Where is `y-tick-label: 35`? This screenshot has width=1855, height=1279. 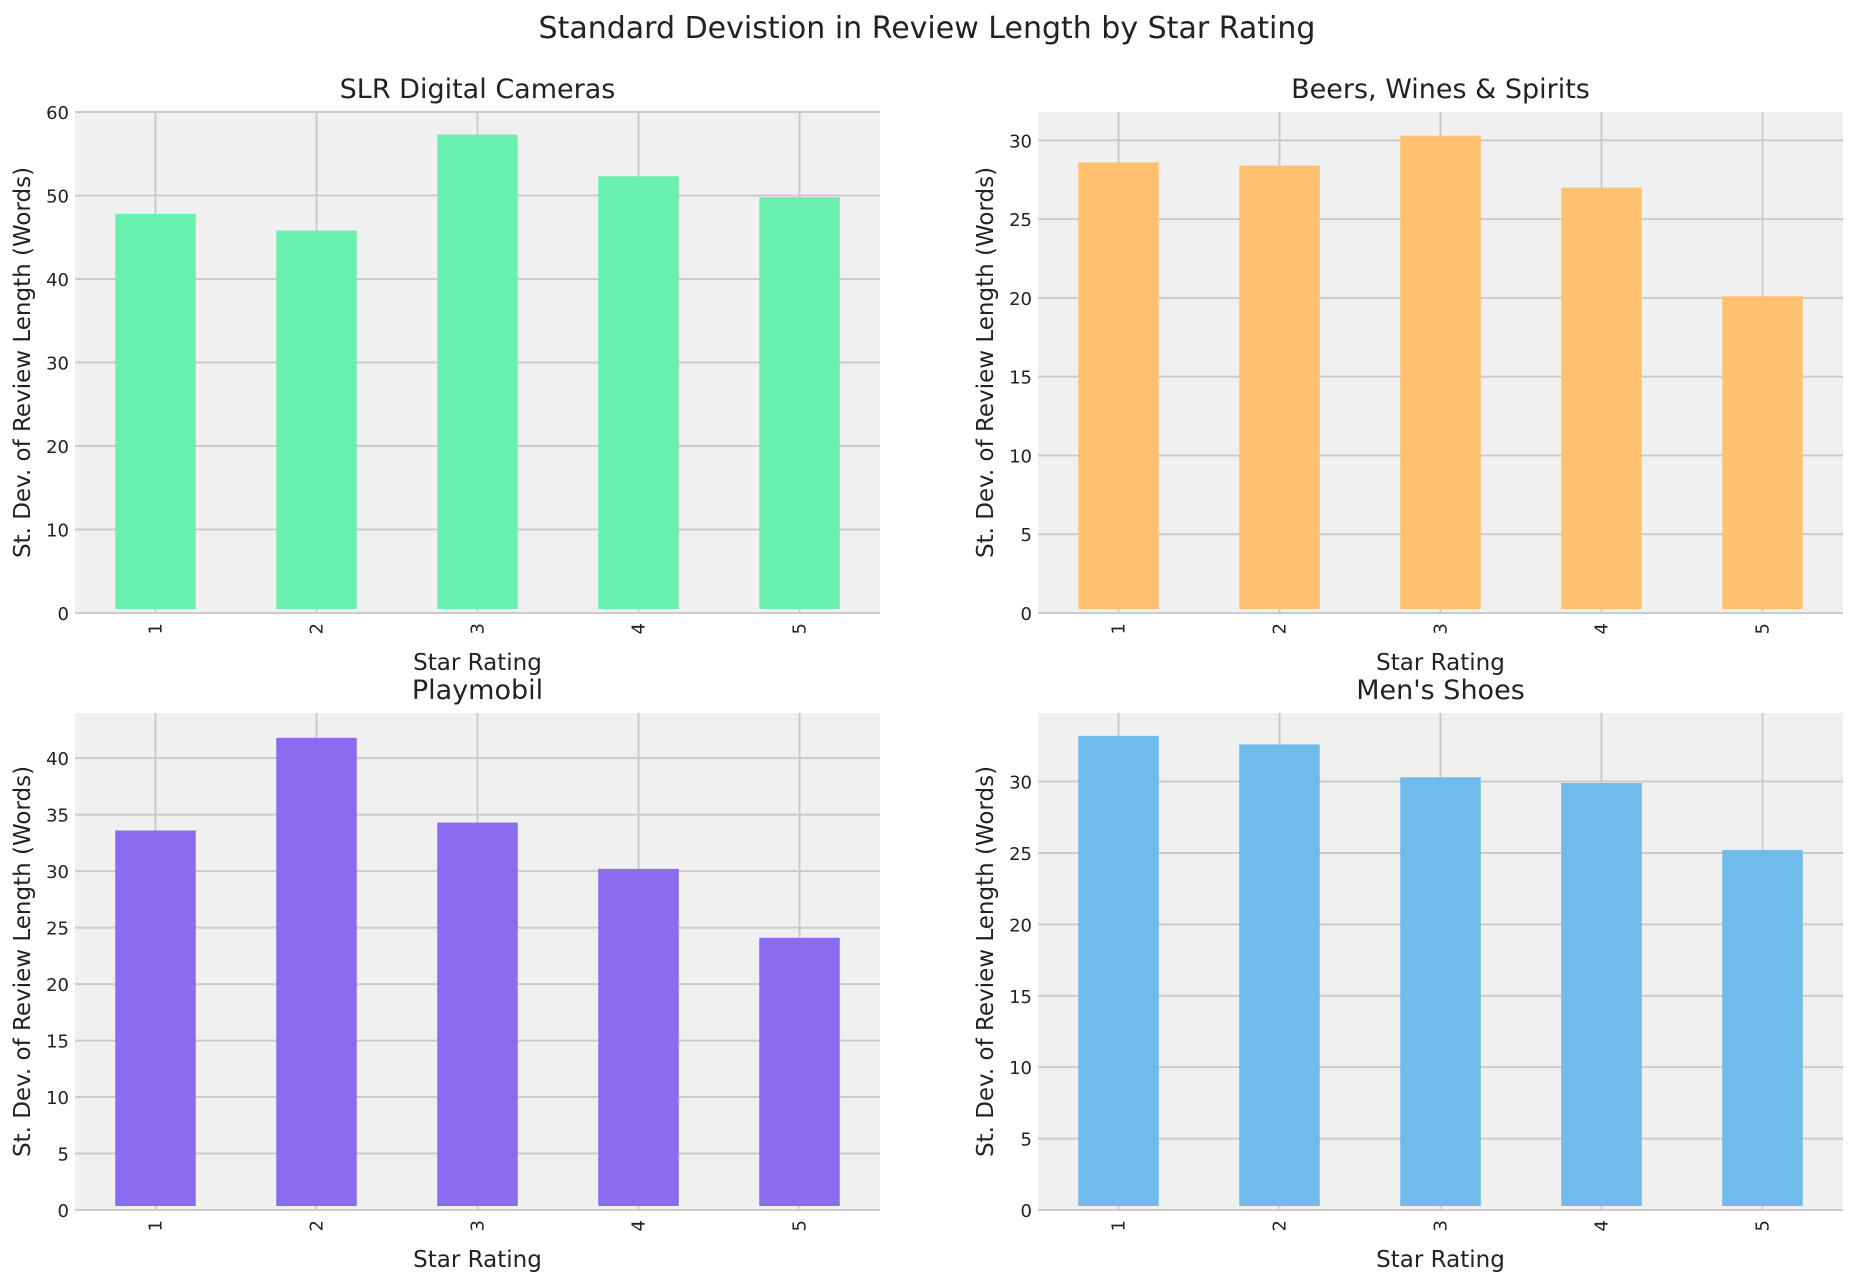 y-tick-label: 35 is located at coordinates (57, 816).